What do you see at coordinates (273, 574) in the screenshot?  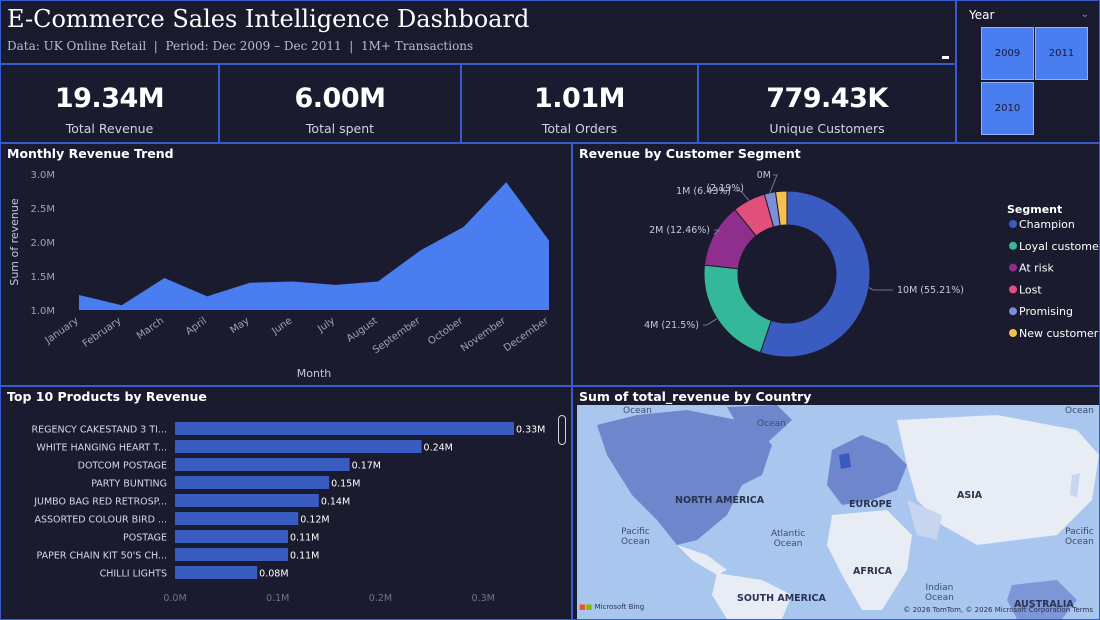 I see `bar-value-label: 0.08M` at bounding box center [273, 574].